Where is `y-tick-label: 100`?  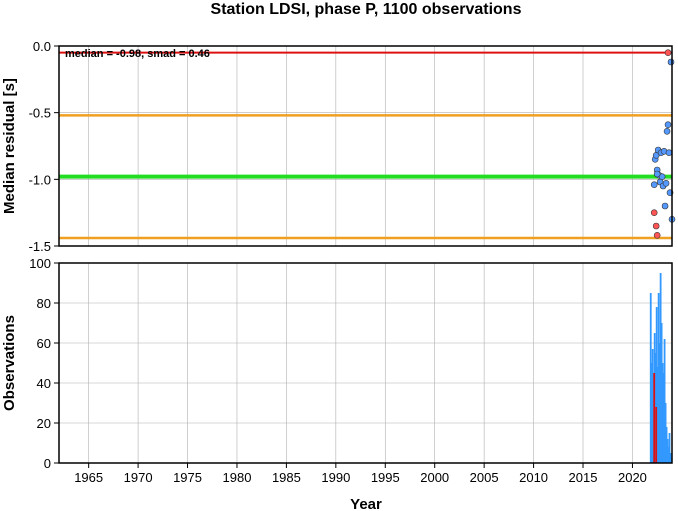
y-tick-label: 100 is located at coordinates (40, 263).